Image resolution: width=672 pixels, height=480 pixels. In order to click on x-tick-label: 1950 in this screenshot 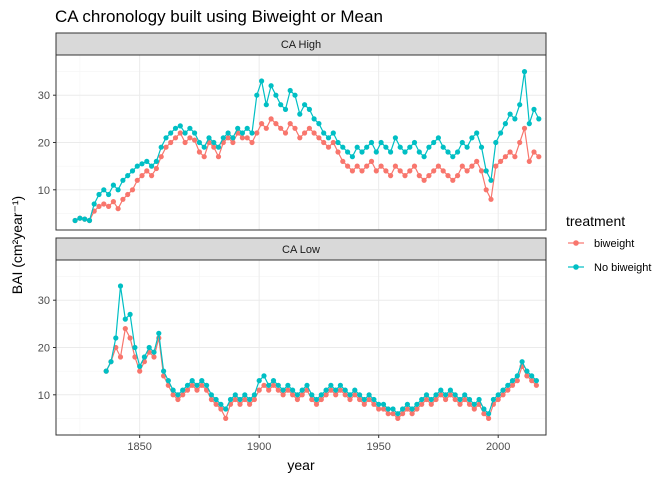, I will do `click(378, 447)`.